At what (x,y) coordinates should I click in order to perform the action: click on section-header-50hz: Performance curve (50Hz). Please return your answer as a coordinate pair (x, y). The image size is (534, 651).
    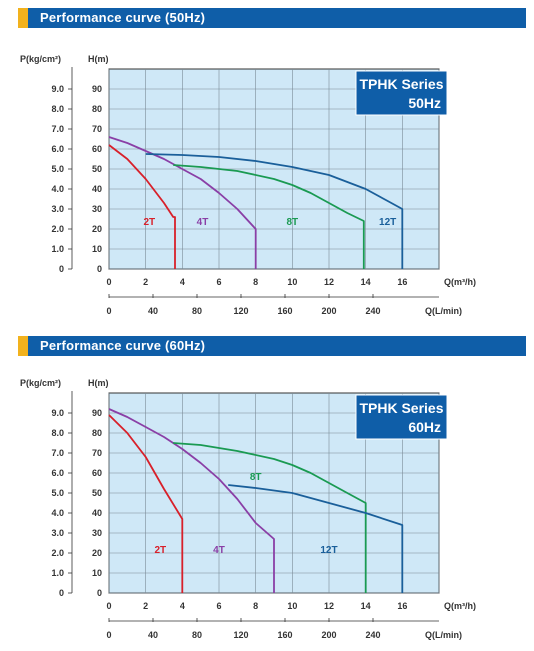
    Looking at the image, I should click on (272, 18).